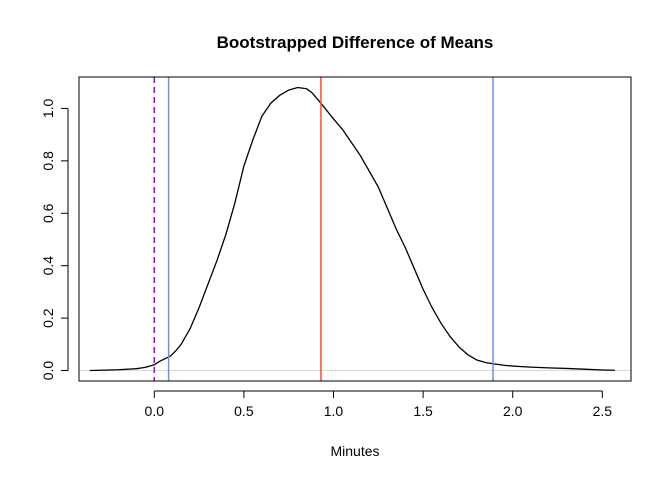  I want to click on y-tick-label-0: 0.0, so click(48, 371).